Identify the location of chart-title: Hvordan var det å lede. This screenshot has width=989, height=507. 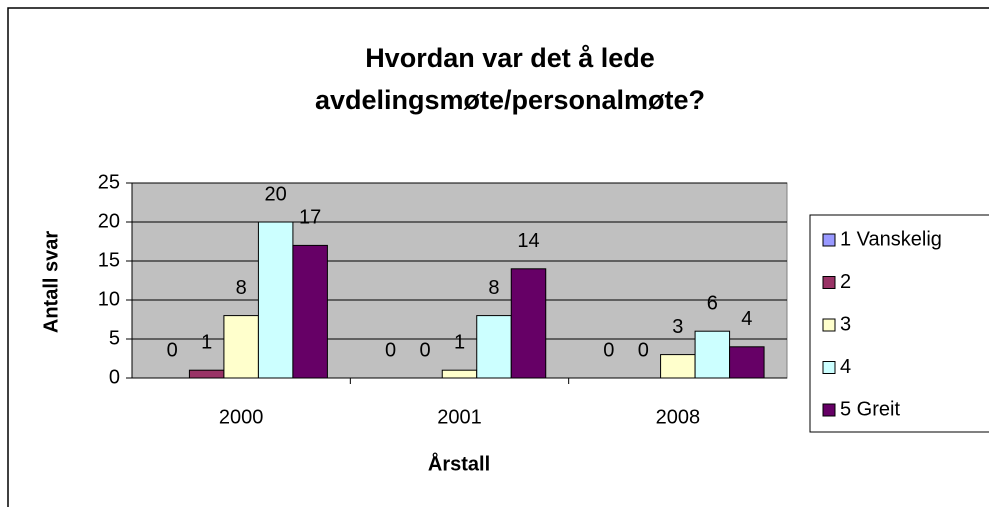
(510, 58).